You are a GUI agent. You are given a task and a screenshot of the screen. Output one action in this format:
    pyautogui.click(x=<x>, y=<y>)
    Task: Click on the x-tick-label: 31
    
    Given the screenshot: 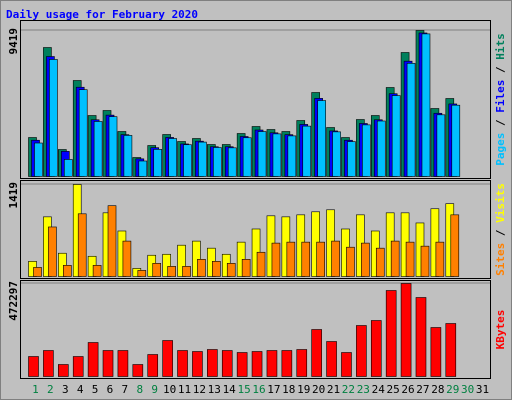 What is the action you would take?
    pyautogui.click(x=482, y=389)
    